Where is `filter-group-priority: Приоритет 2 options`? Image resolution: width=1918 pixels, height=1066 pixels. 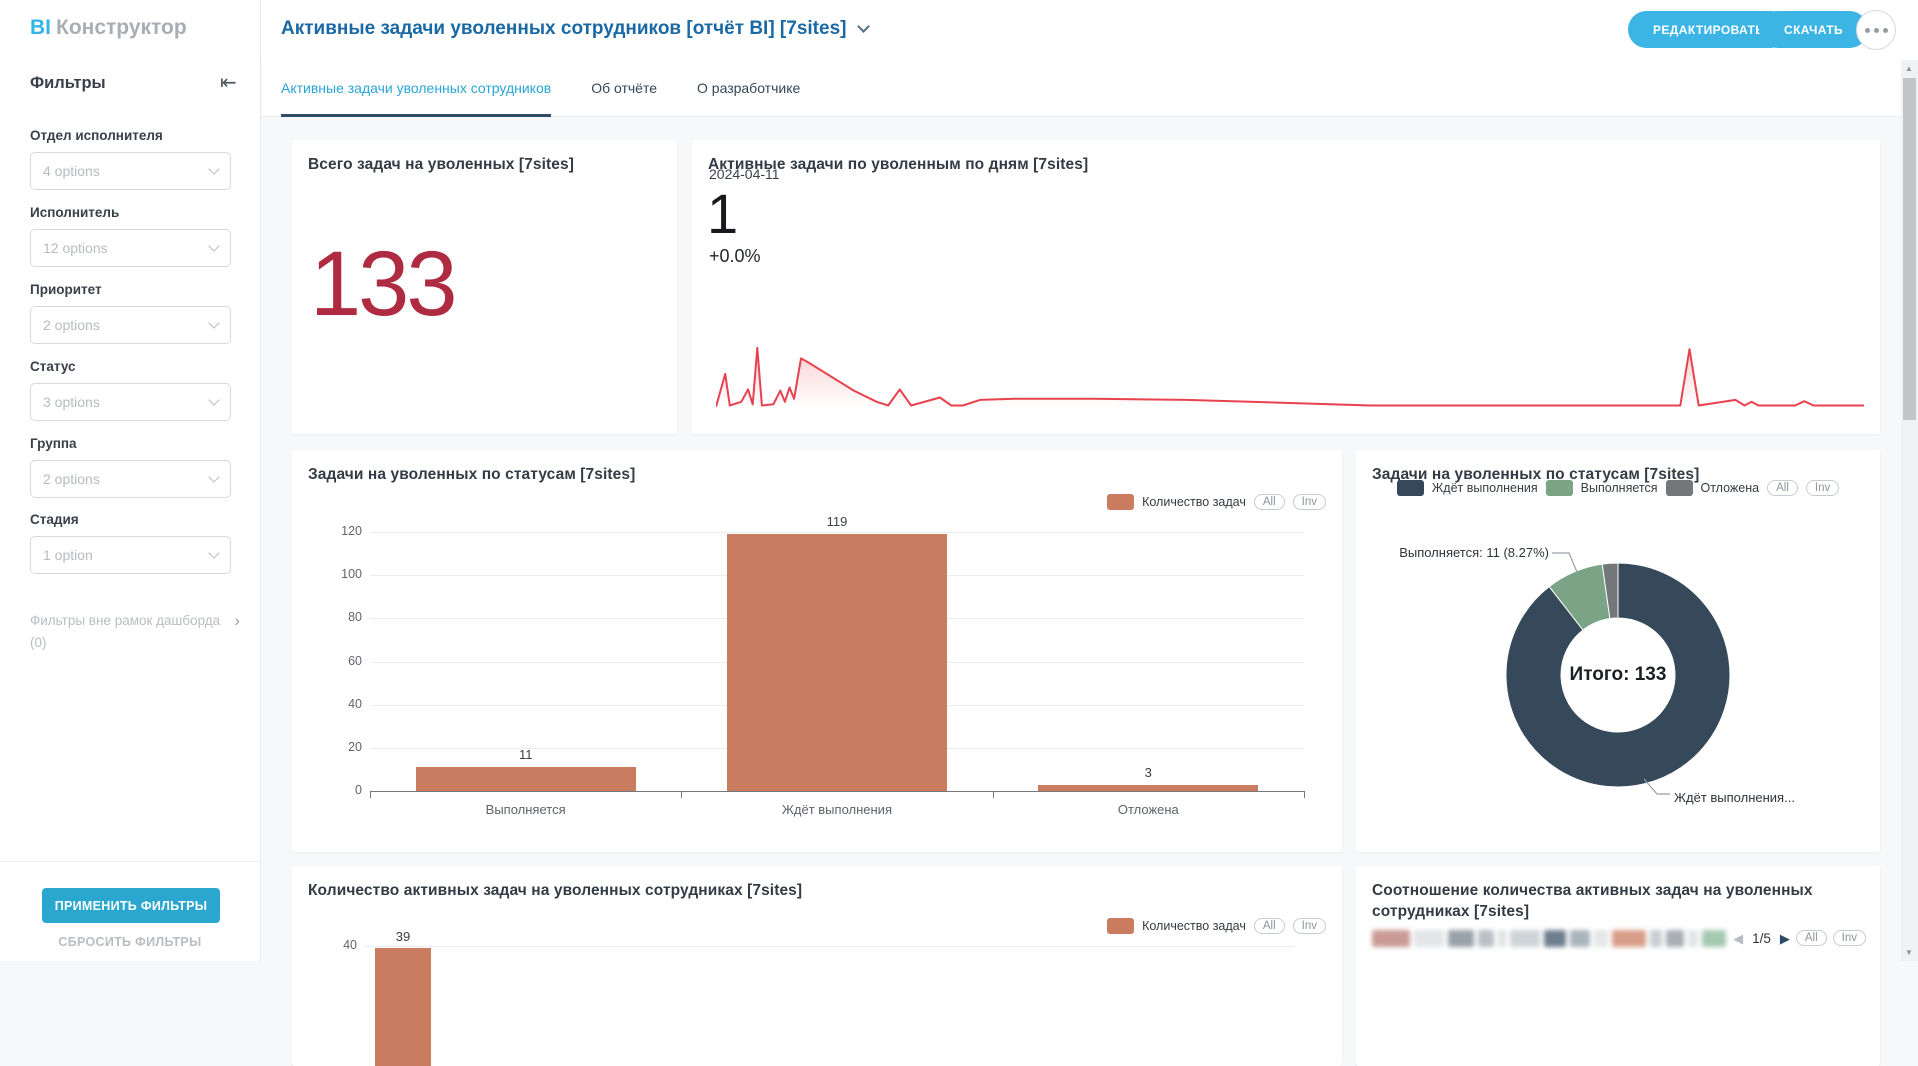 filter-group-priority: Приоритет 2 options is located at coordinates (130, 313).